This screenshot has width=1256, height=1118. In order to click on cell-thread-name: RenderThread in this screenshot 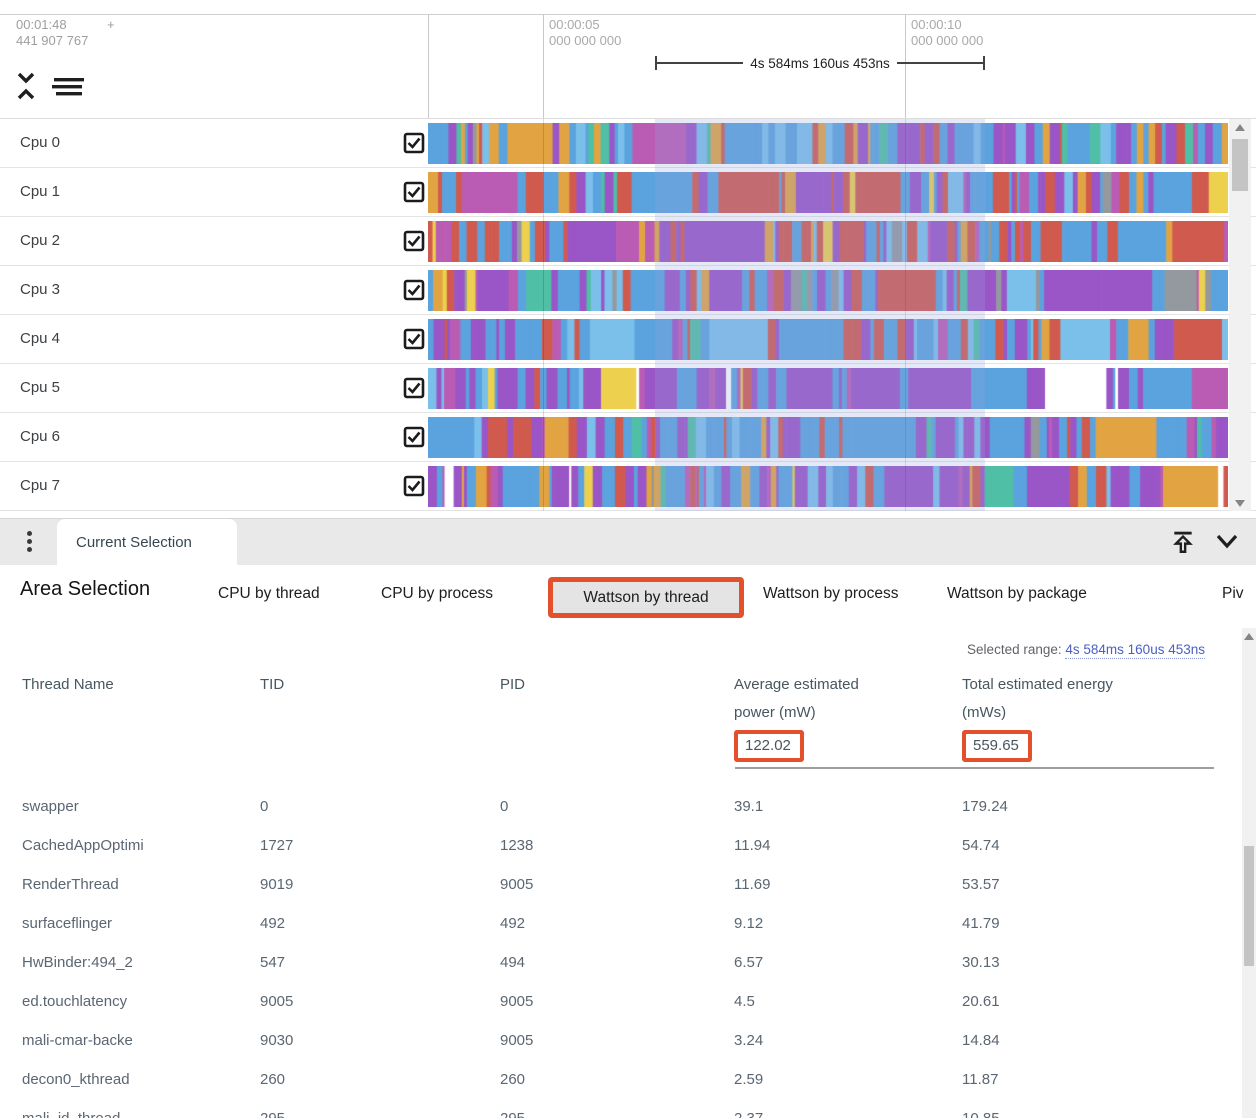, I will do `click(70, 884)`.